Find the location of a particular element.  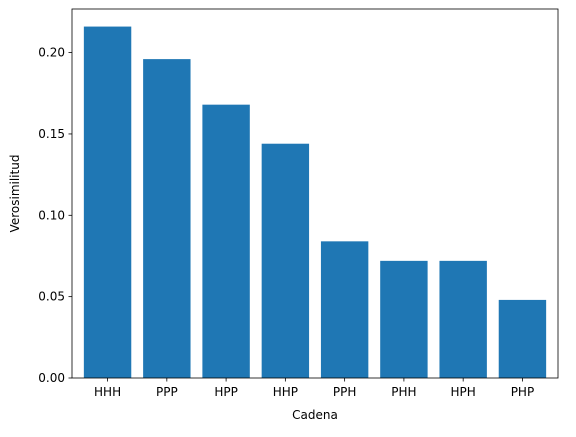

bar-pph is located at coordinates (344, 309).